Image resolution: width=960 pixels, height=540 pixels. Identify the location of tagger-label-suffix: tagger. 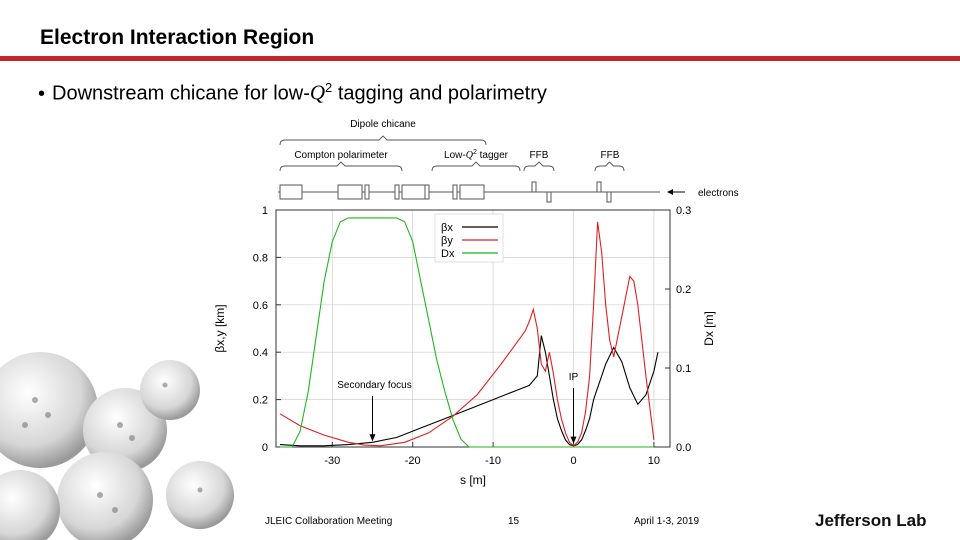
(493, 155).